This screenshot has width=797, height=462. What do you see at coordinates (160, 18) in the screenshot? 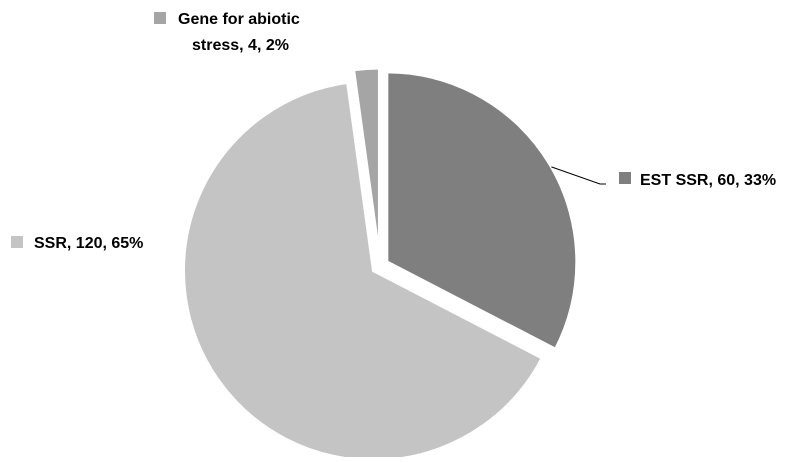
I see `label-swatch-gene-for-abiotic-stress` at bounding box center [160, 18].